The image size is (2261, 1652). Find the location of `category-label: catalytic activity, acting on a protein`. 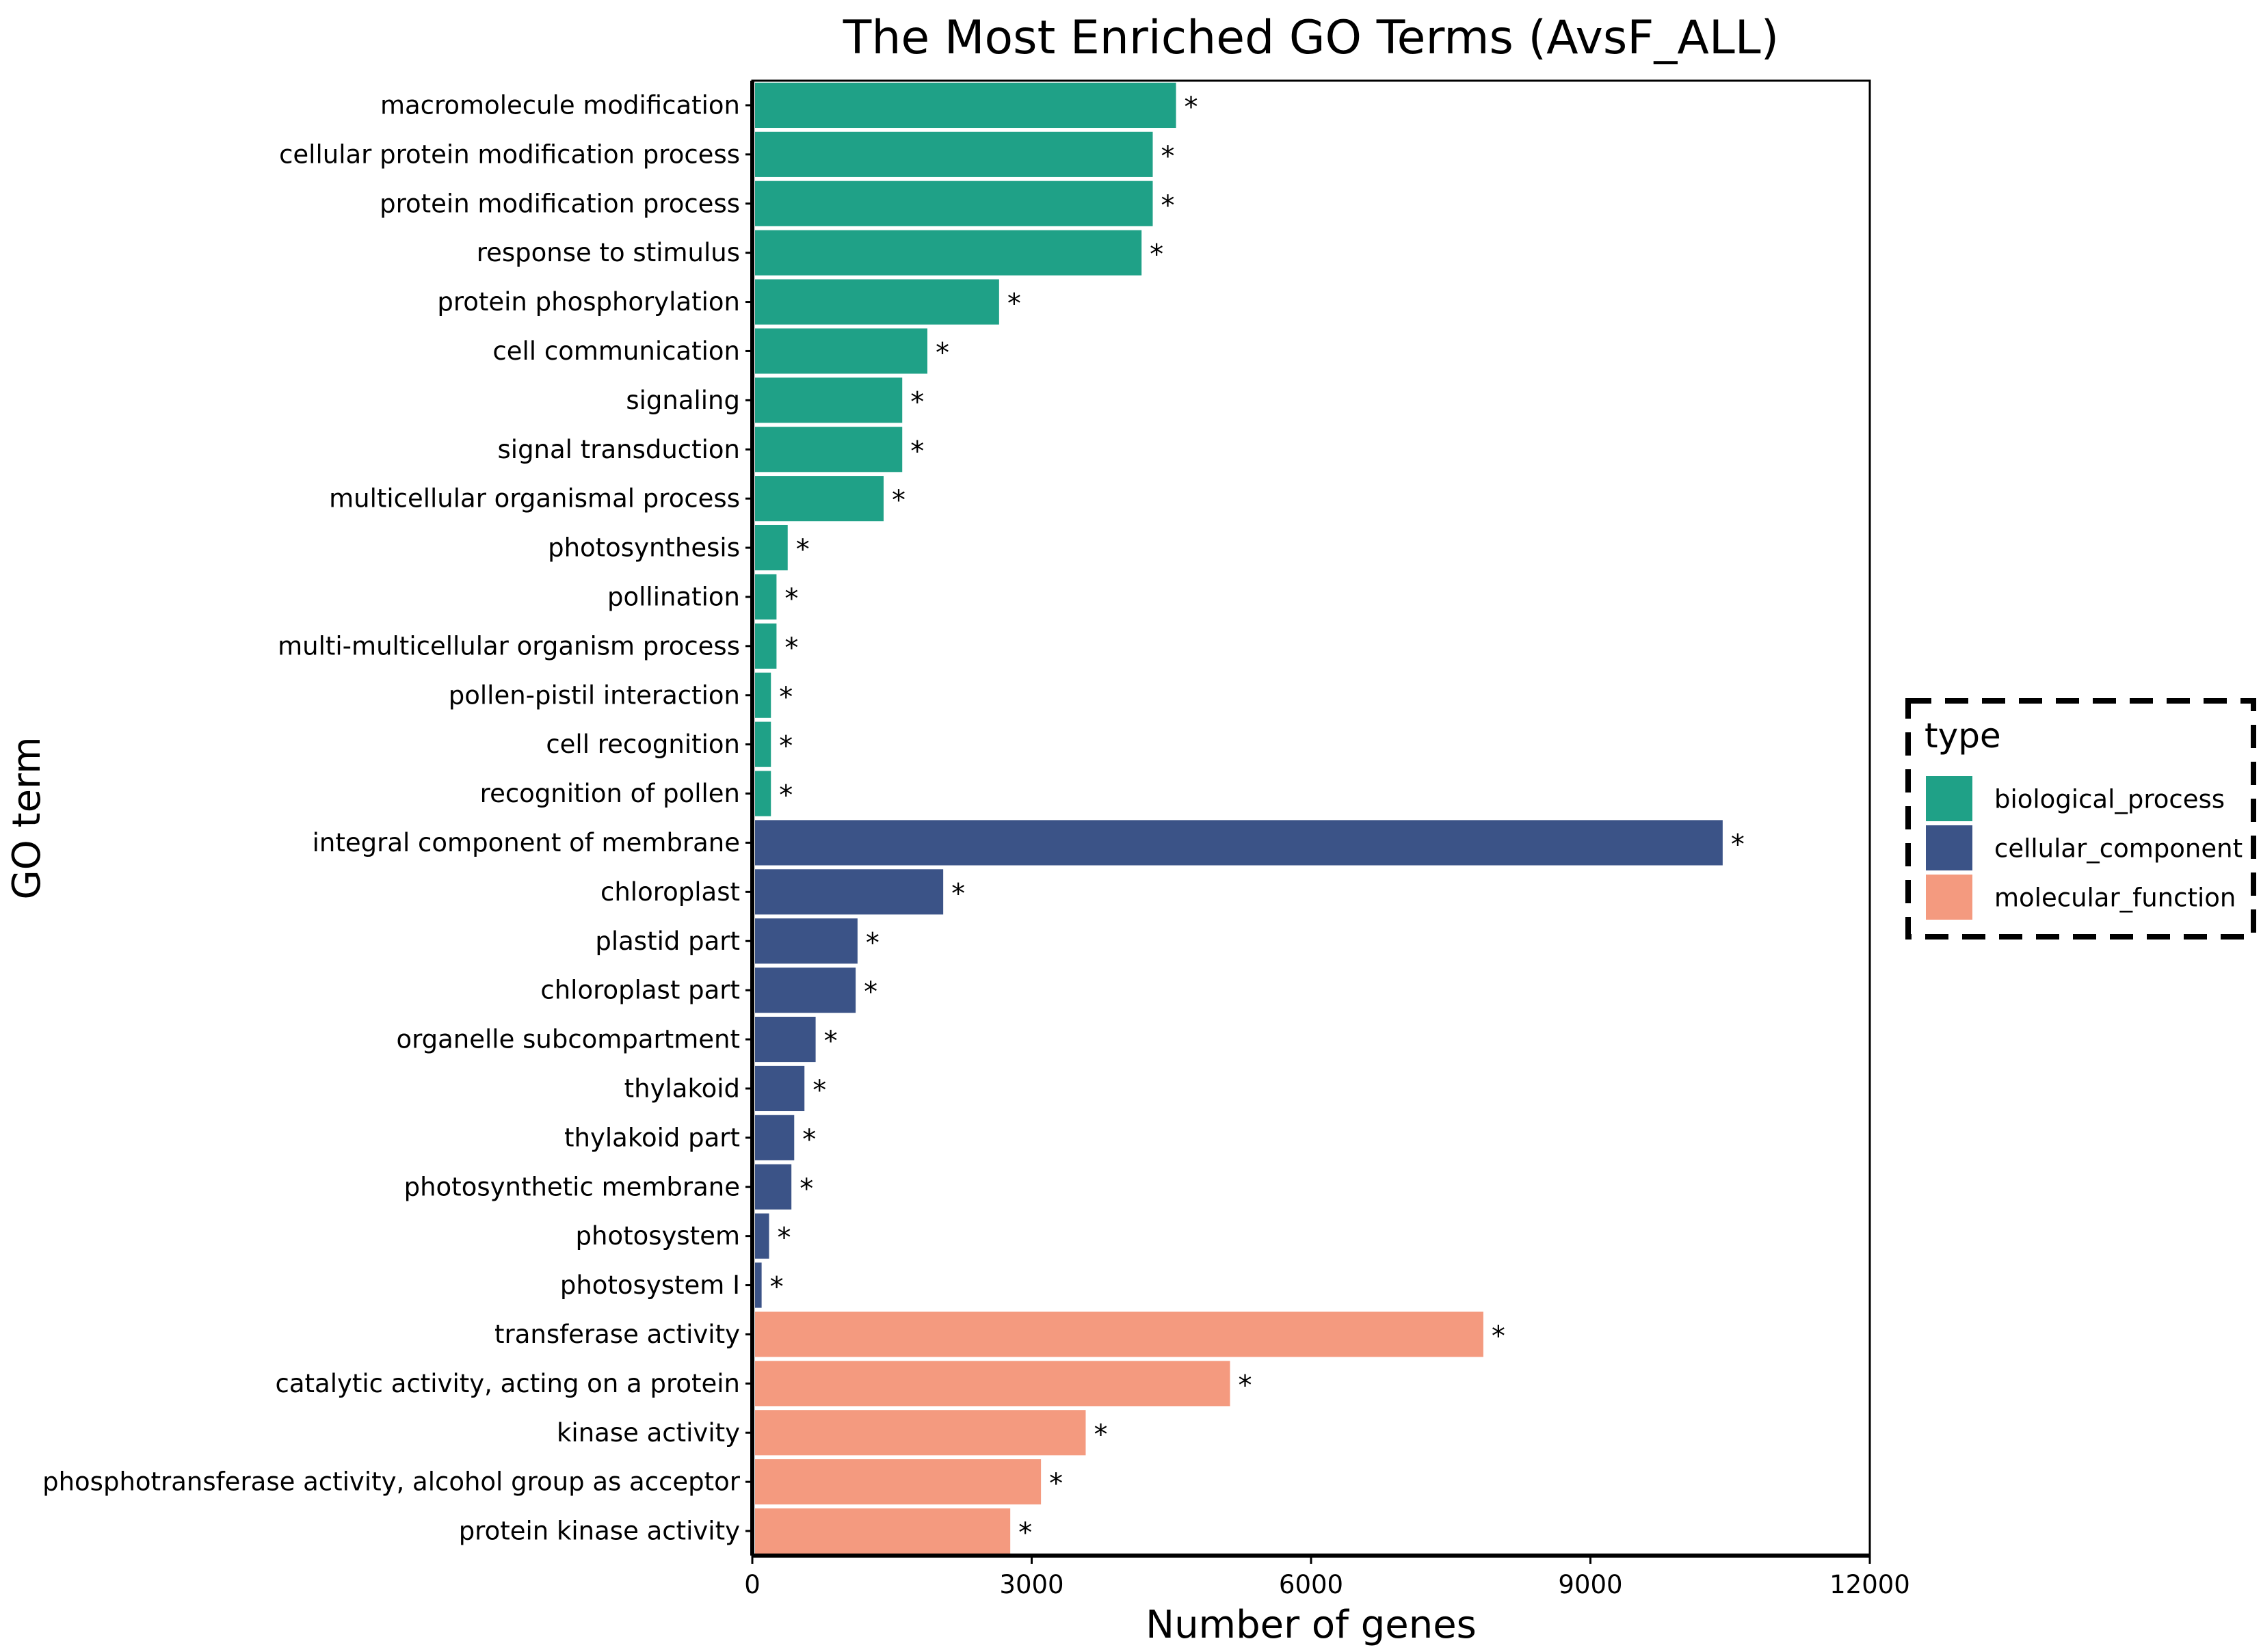

category-label: catalytic activity, acting on a protein is located at coordinates (508, 1383).